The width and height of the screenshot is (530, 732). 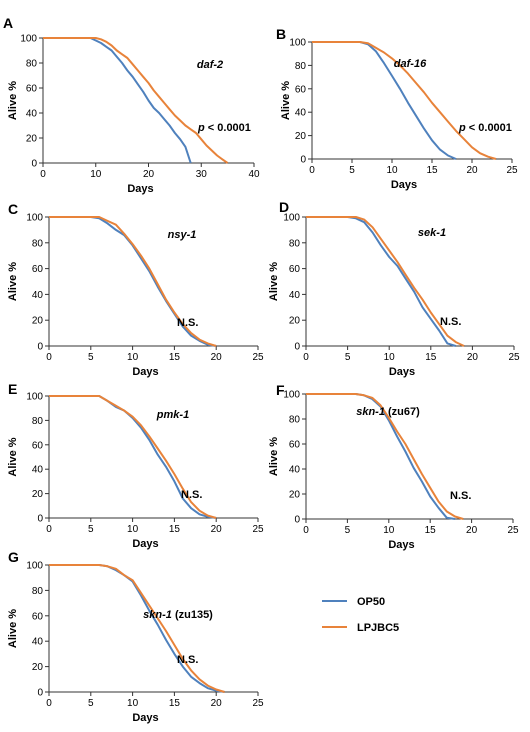 I want to click on stat-value: < 0.0001, so click(x=228, y=128).